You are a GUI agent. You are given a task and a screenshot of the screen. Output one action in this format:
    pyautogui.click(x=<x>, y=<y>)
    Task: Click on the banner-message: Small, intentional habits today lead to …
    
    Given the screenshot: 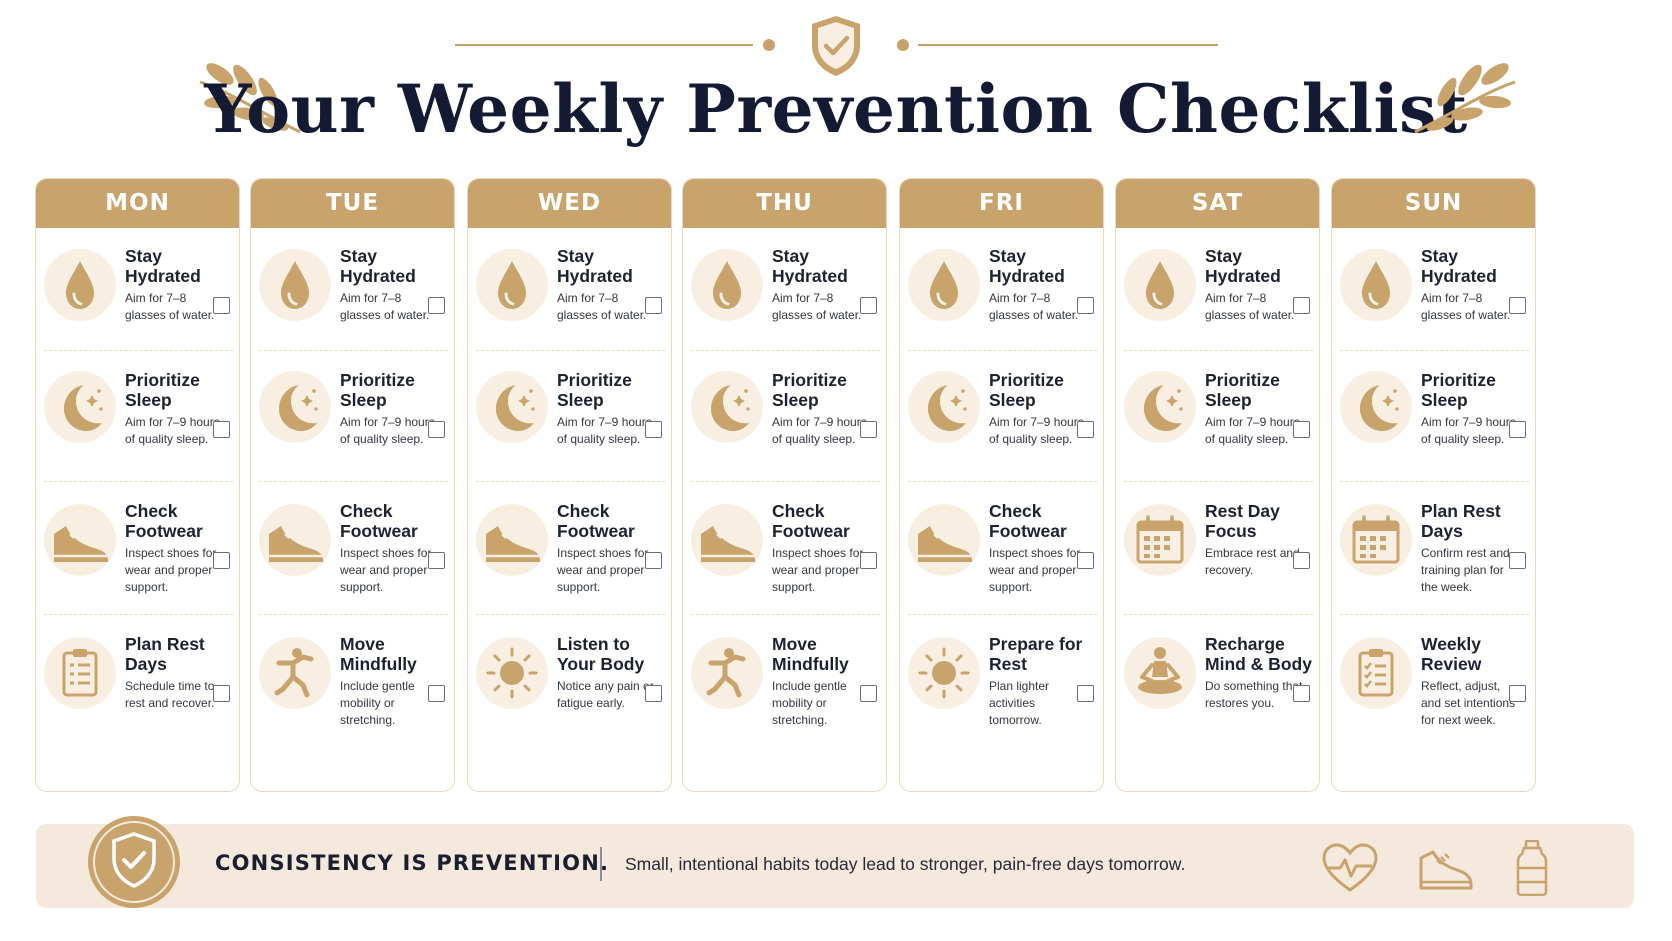 What is the action you would take?
    pyautogui.click(x=905, y=864)
    